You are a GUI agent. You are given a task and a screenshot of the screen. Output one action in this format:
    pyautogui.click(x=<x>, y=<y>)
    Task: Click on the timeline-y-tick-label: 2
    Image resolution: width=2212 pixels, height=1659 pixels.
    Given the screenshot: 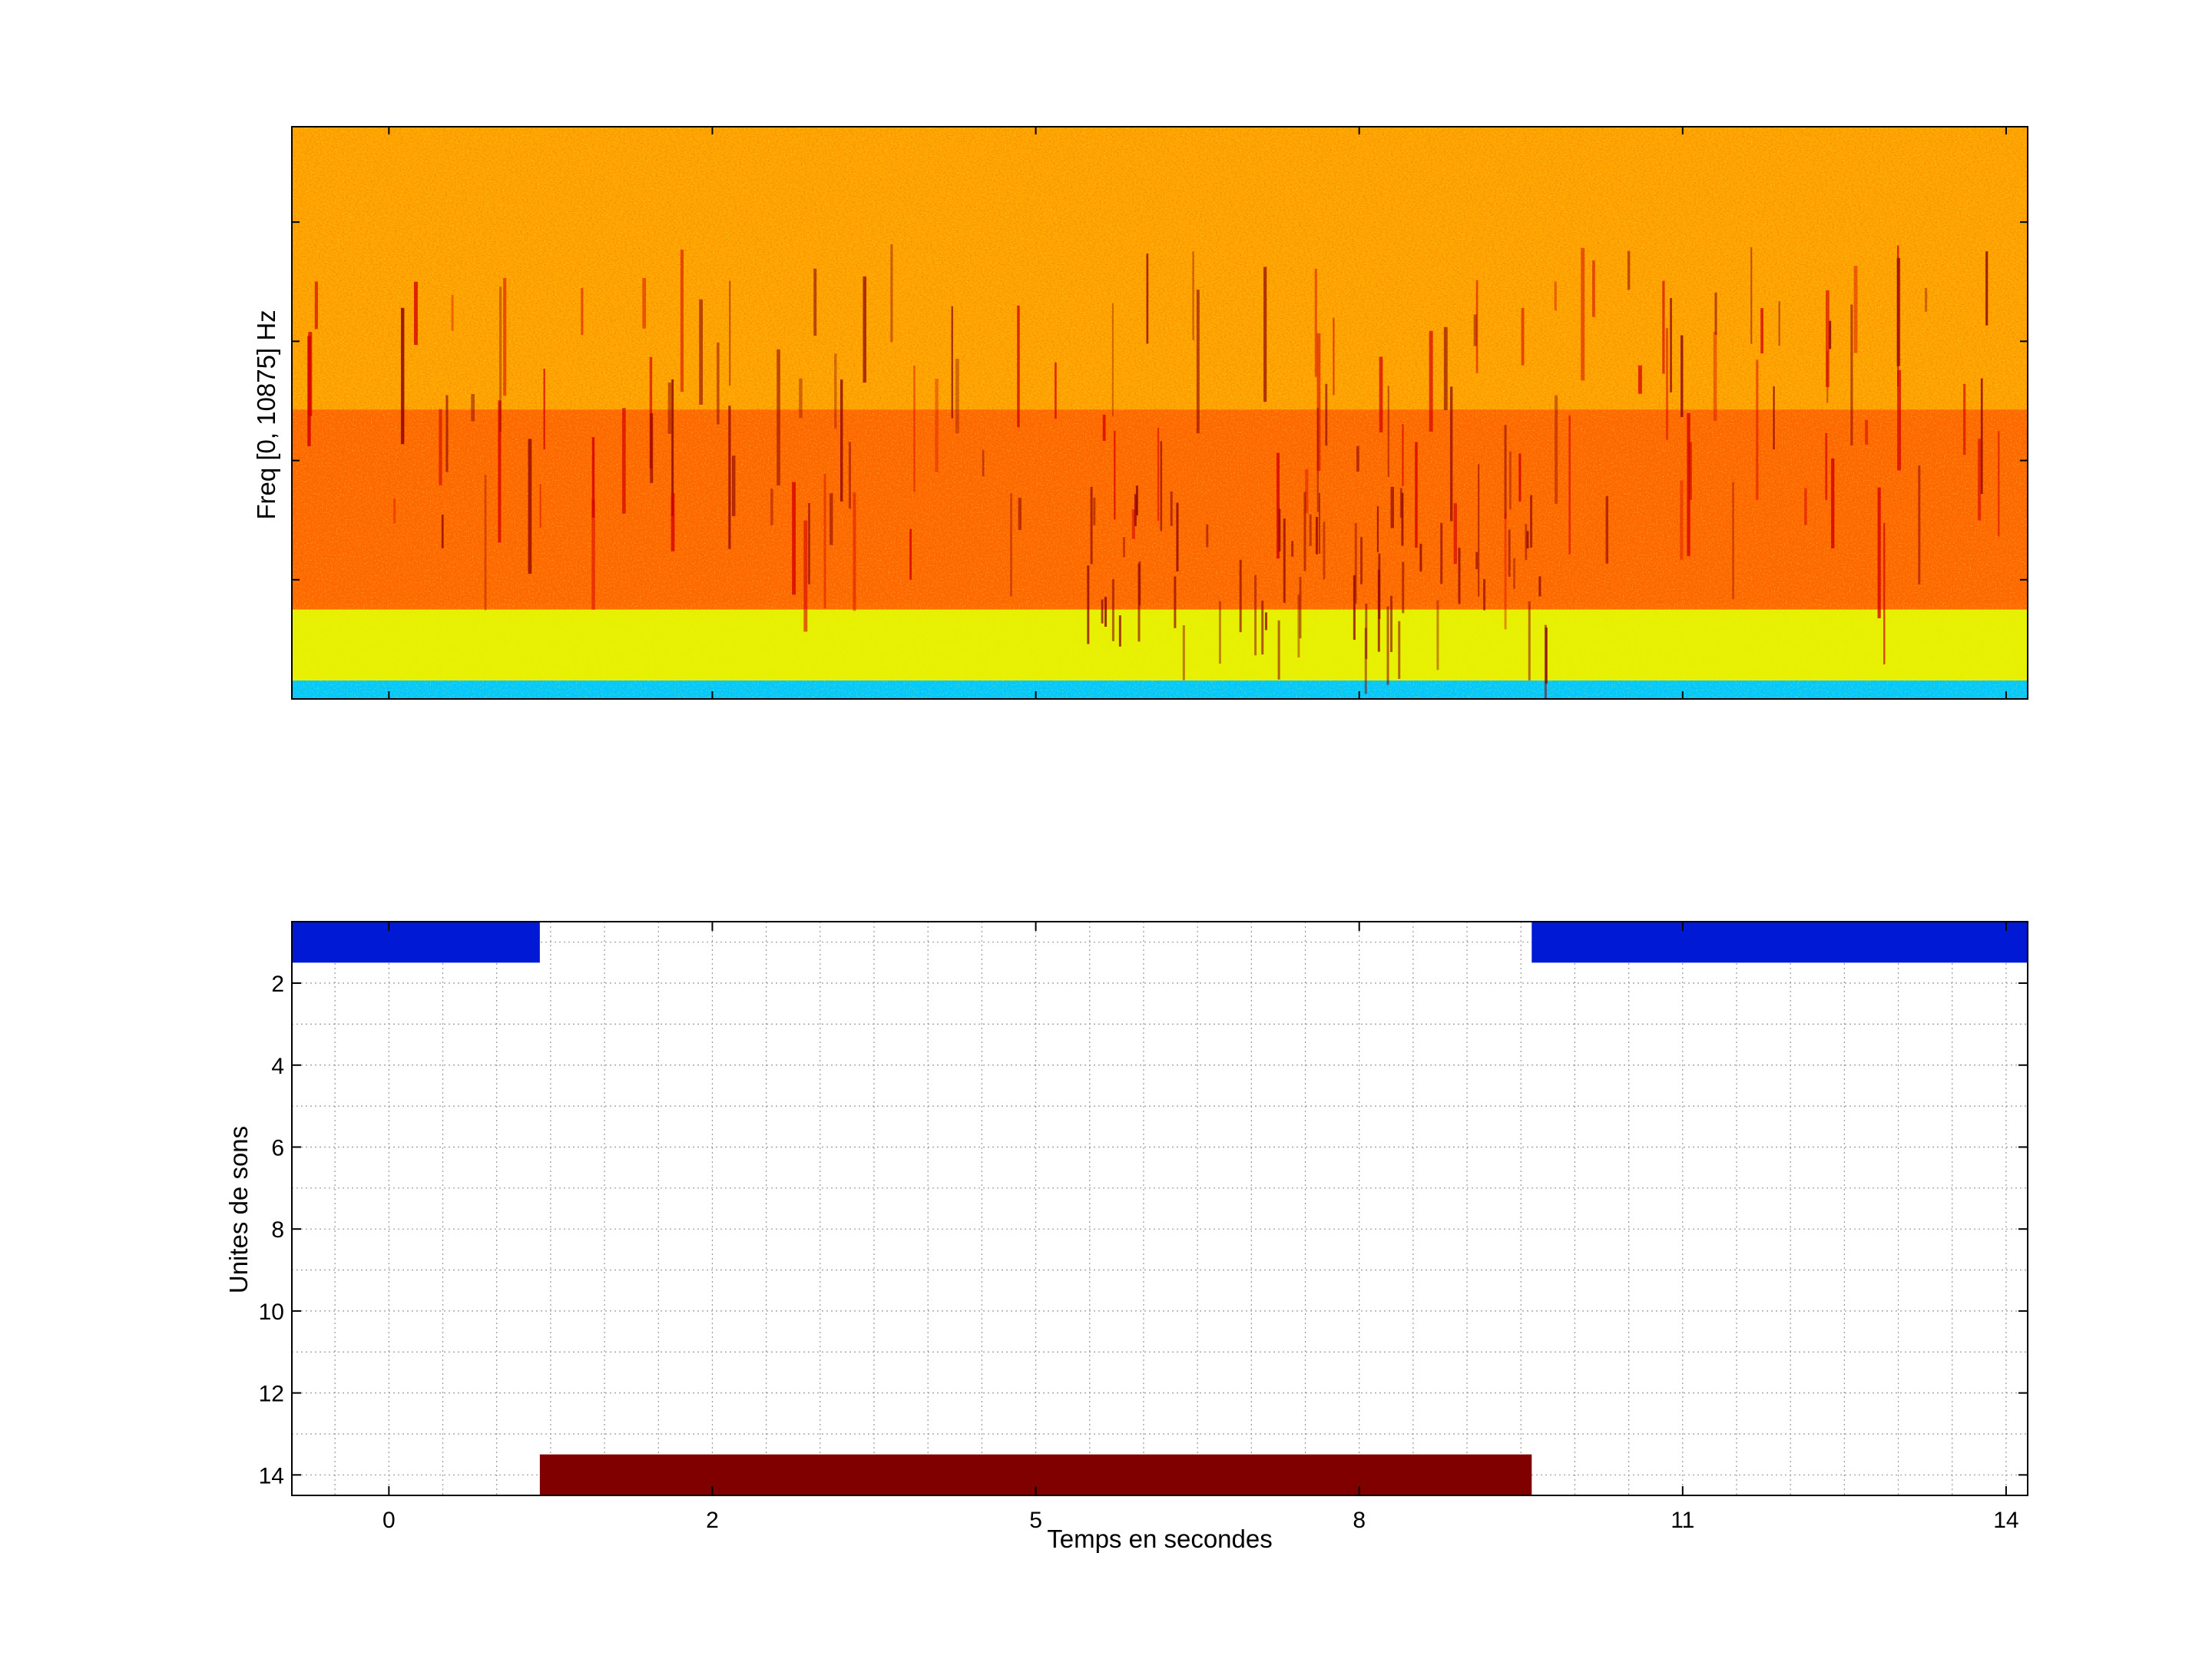 What is the action you would take?
    pyautogui.click(x=278, y=985)
    